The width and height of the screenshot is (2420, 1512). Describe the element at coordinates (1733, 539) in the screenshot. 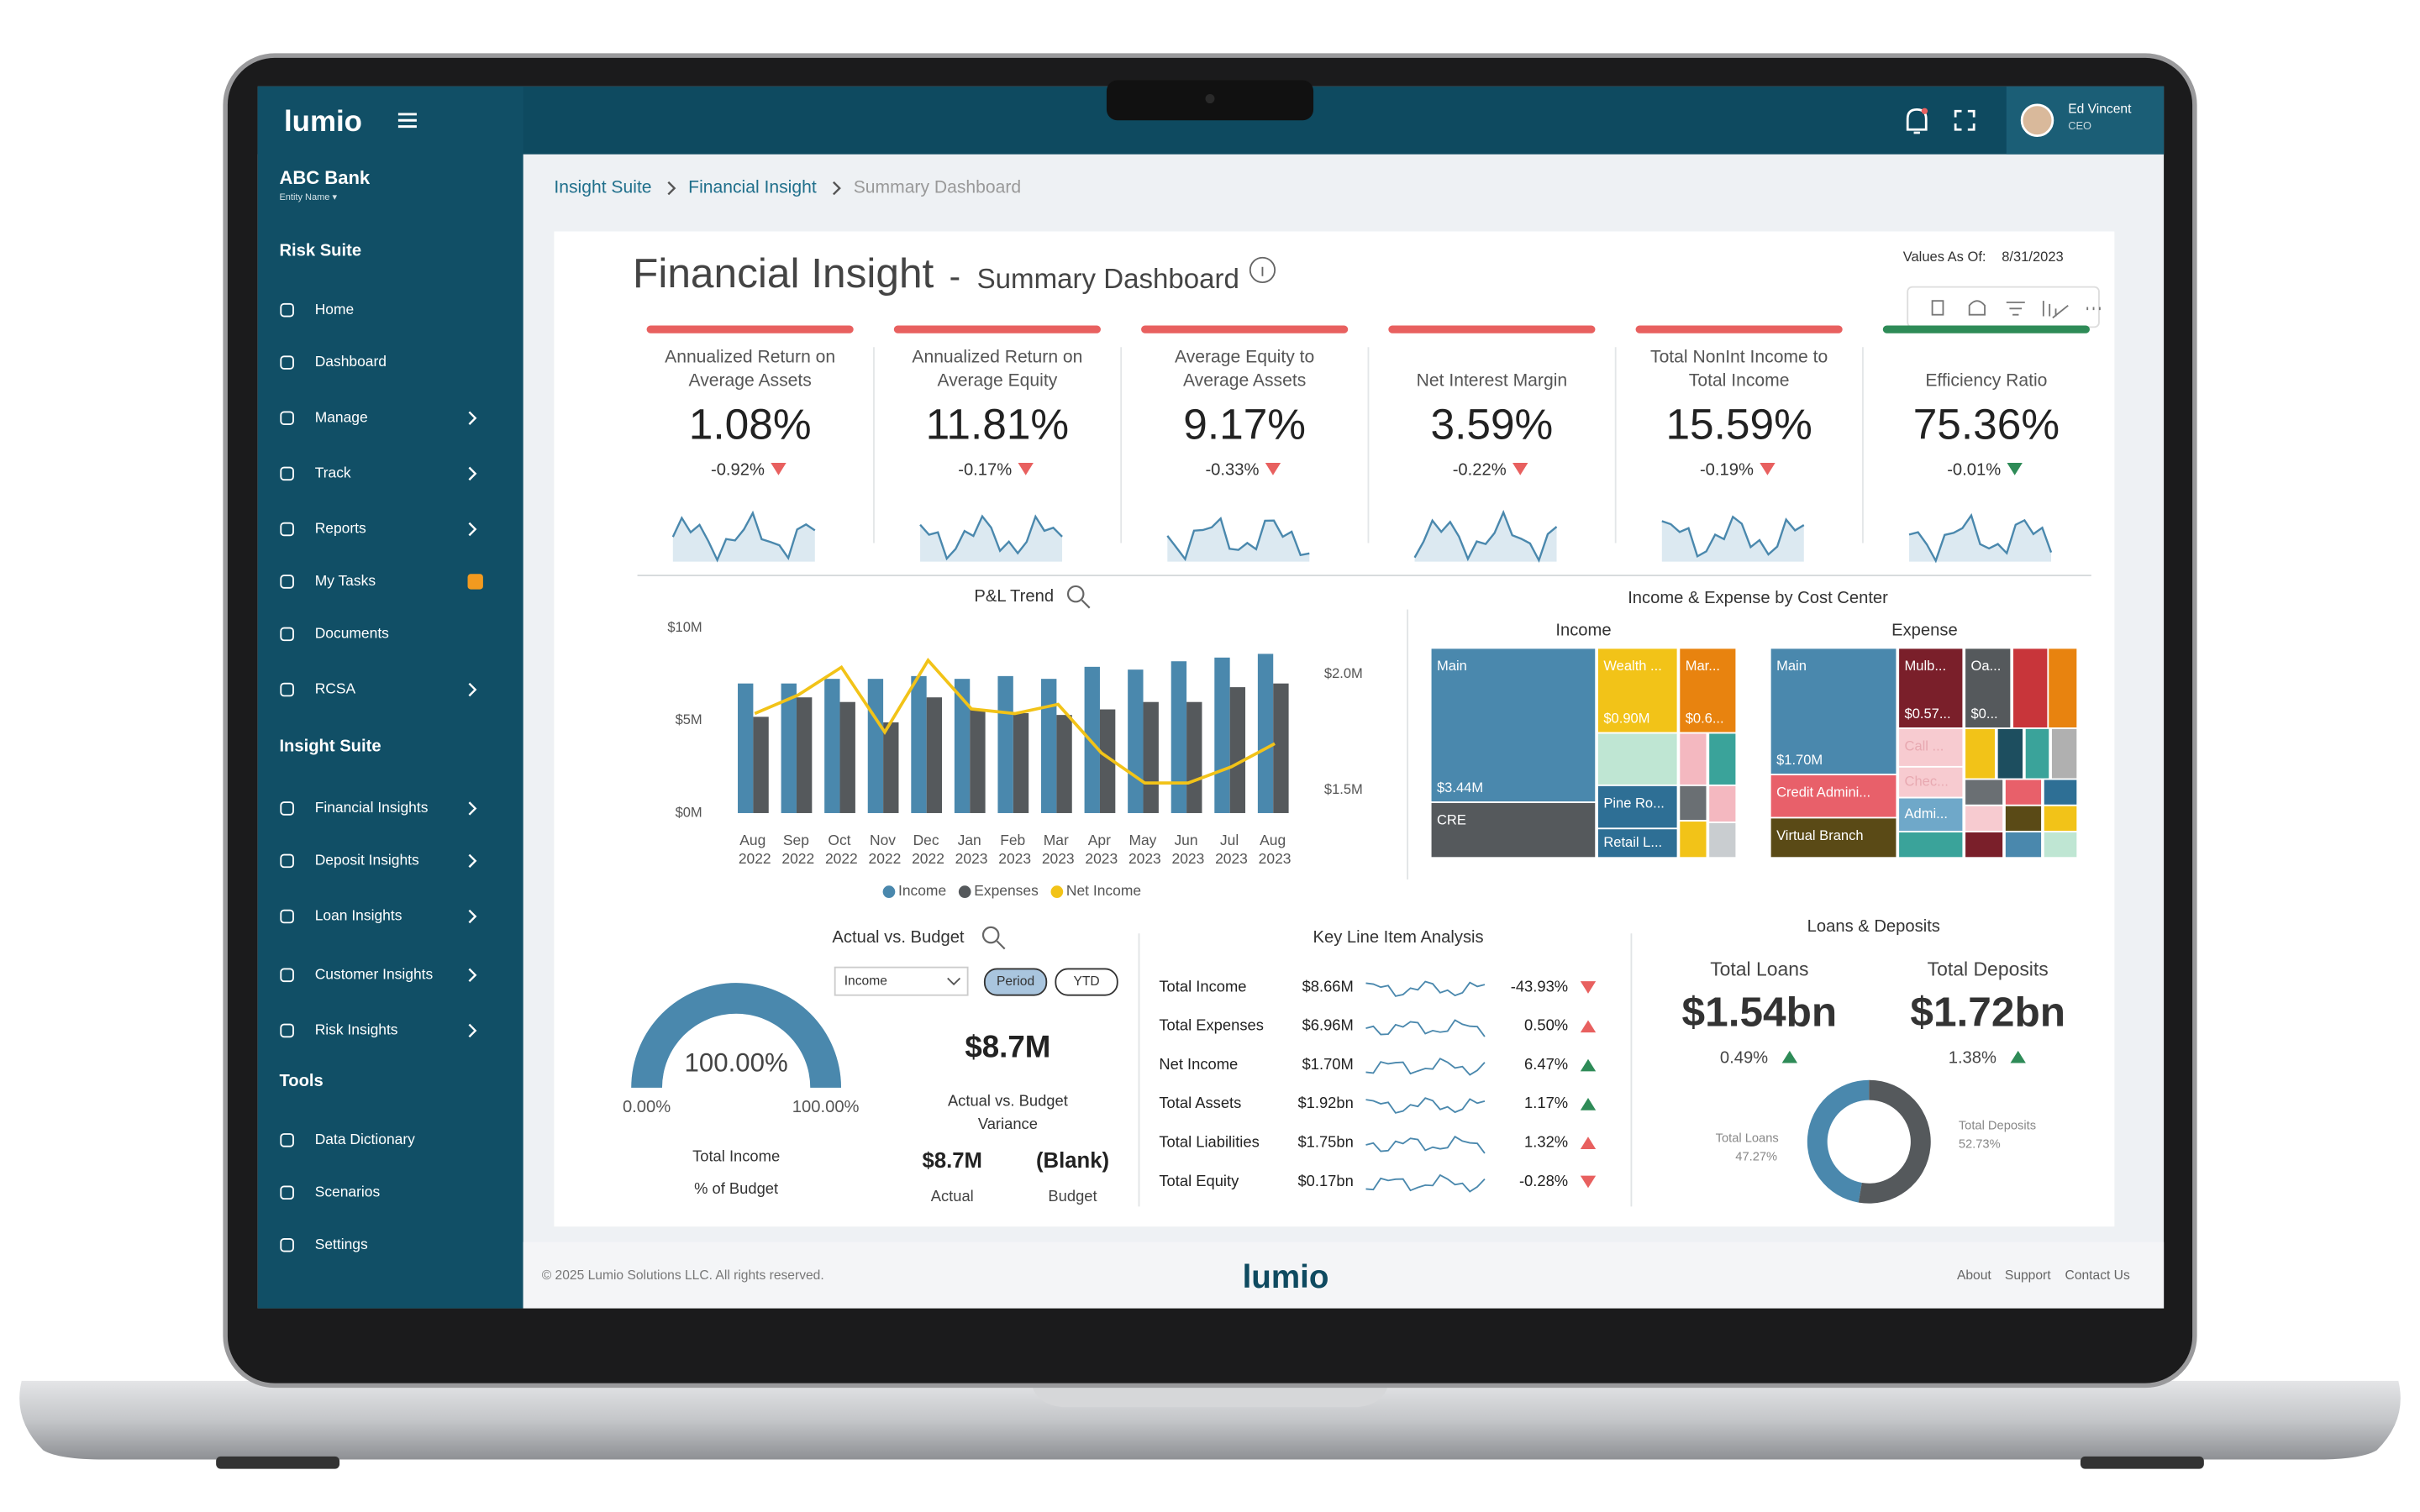

I see `sparkline-area` at that location.